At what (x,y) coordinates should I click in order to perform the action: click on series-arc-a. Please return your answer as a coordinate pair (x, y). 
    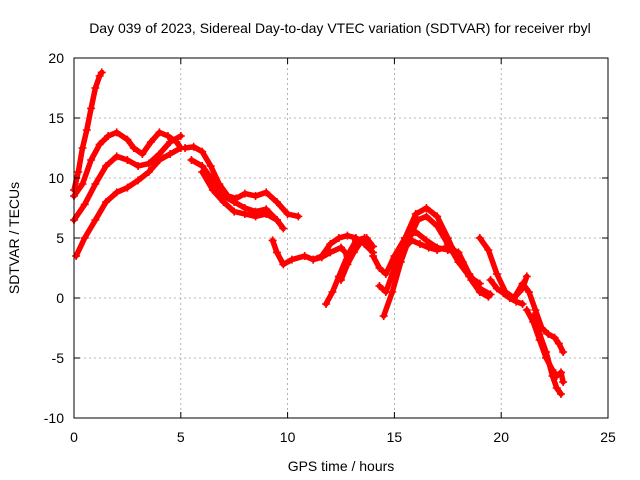
    Looking at the image, I should click on (88, 131).